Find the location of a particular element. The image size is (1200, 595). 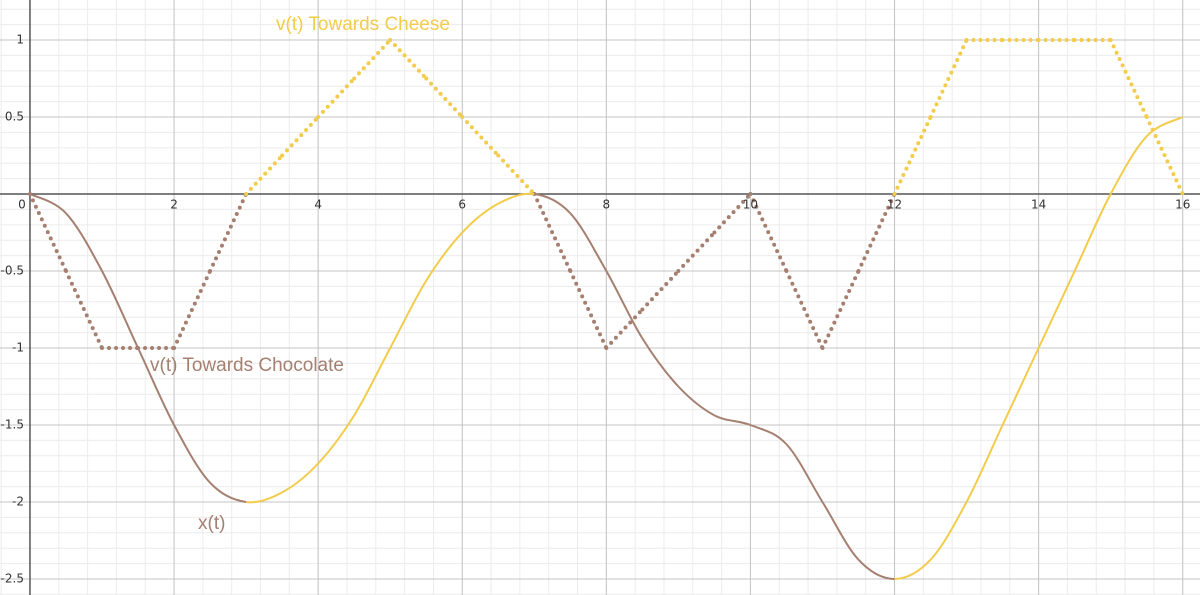

x-tick-label: 12 is located at coordinates (894, 205).